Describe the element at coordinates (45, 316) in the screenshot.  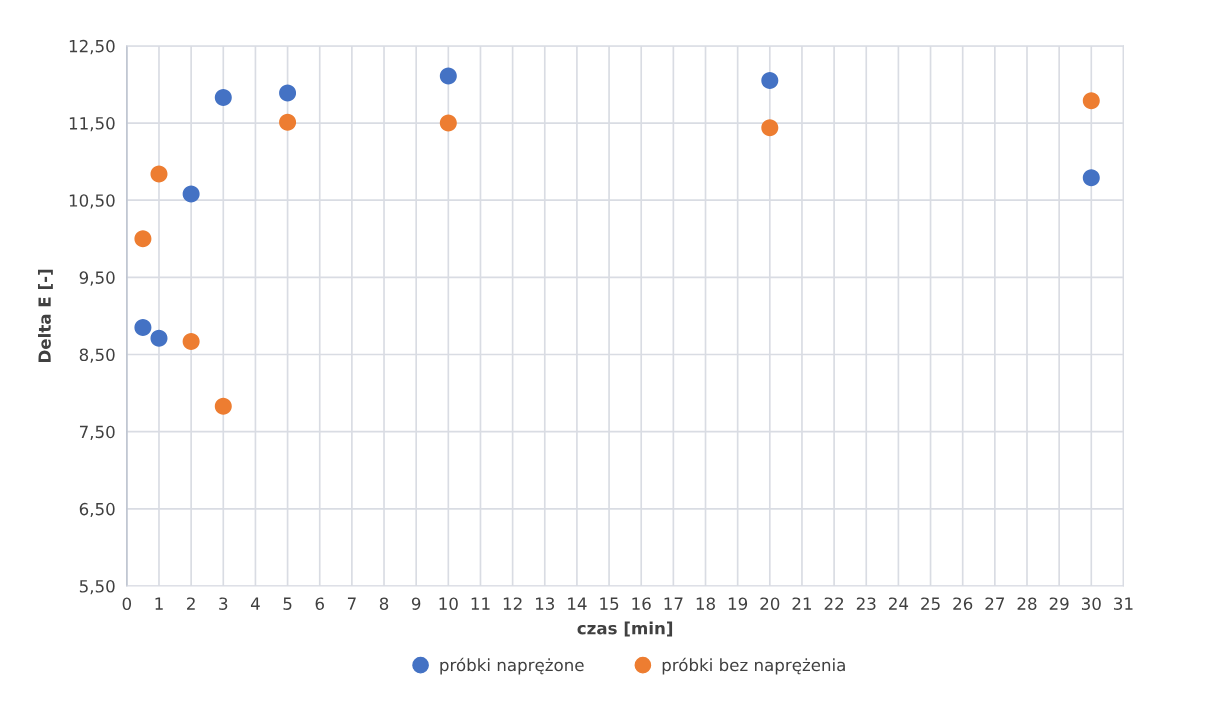
I see `y-axis-title: Delta E [-]` at that location.